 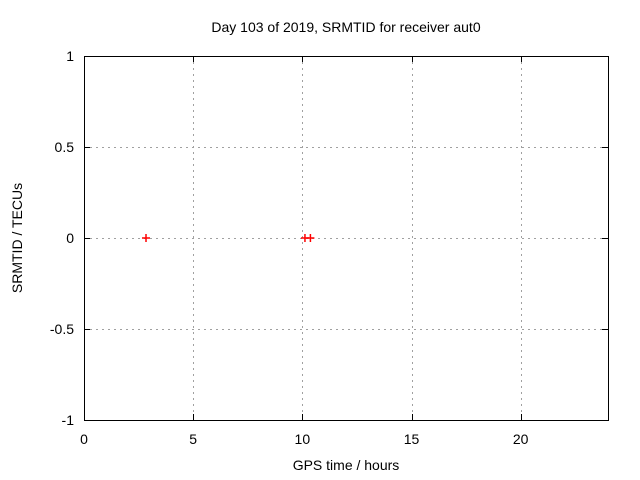 What do you see at coordinates (17, 238) in the screenshot?
I see `y-axis-label: SRMTID / TECUs` at bounding box center [17, 238].